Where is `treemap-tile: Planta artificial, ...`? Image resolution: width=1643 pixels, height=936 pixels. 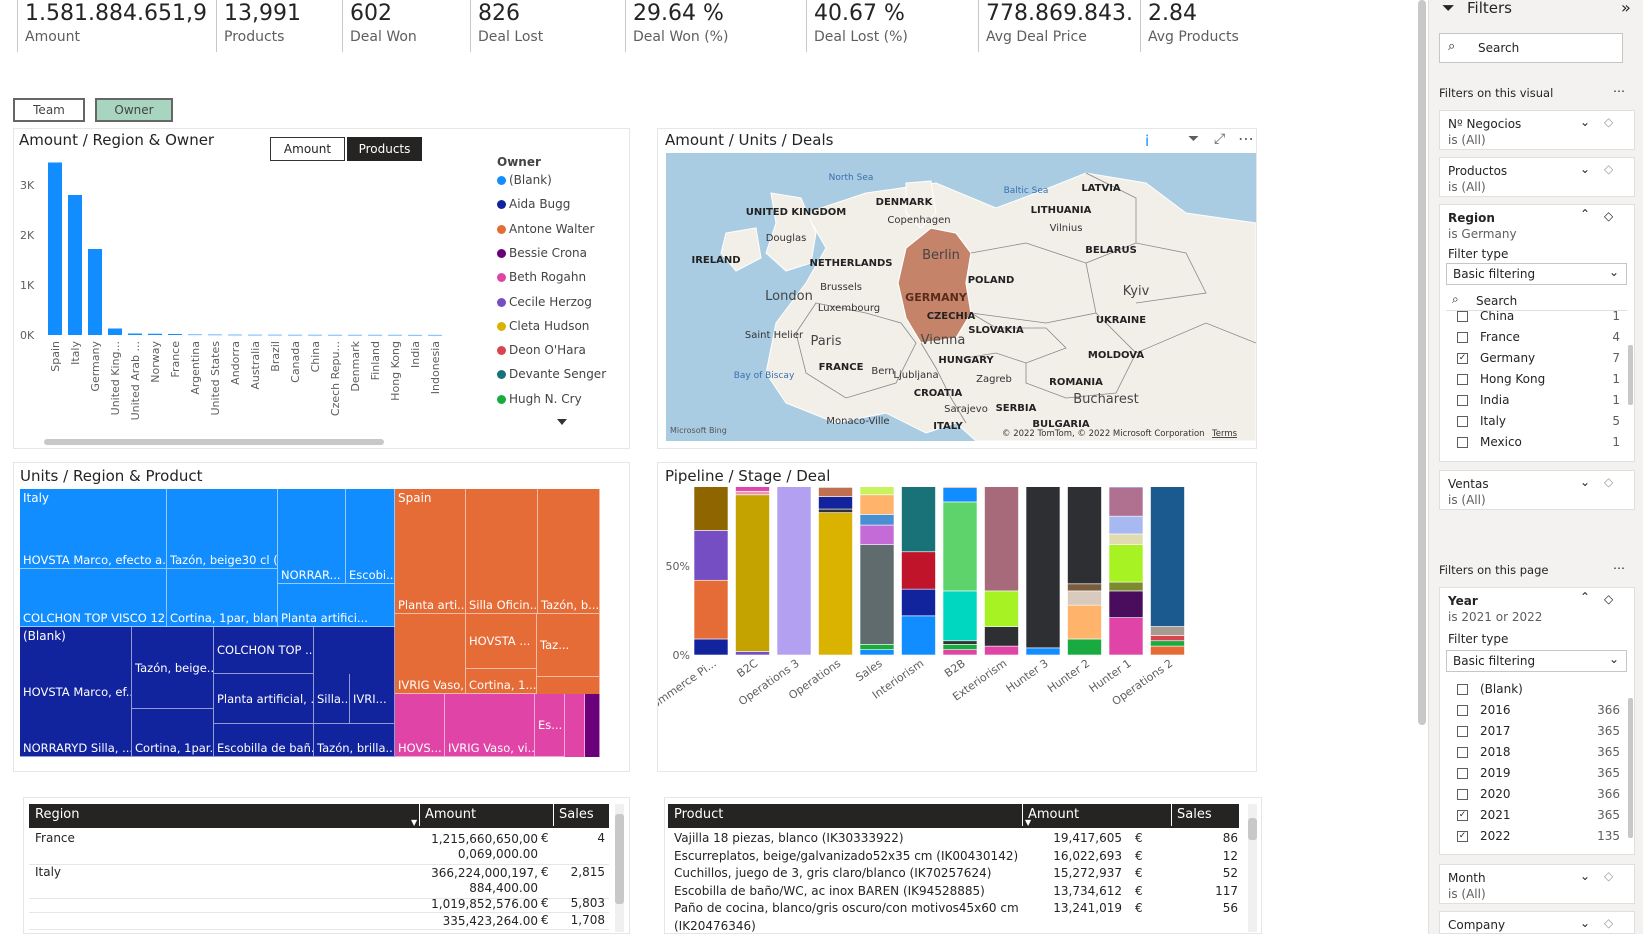 treemap-tile: Planta artificial, ... is located at coordinates (264, 699).